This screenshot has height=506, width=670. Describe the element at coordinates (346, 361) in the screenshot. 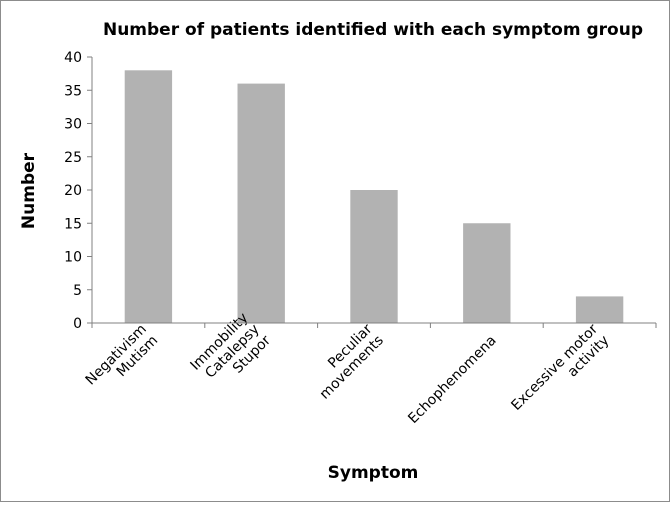

I see `x-tick-label: Peculiarmovements` at that location.